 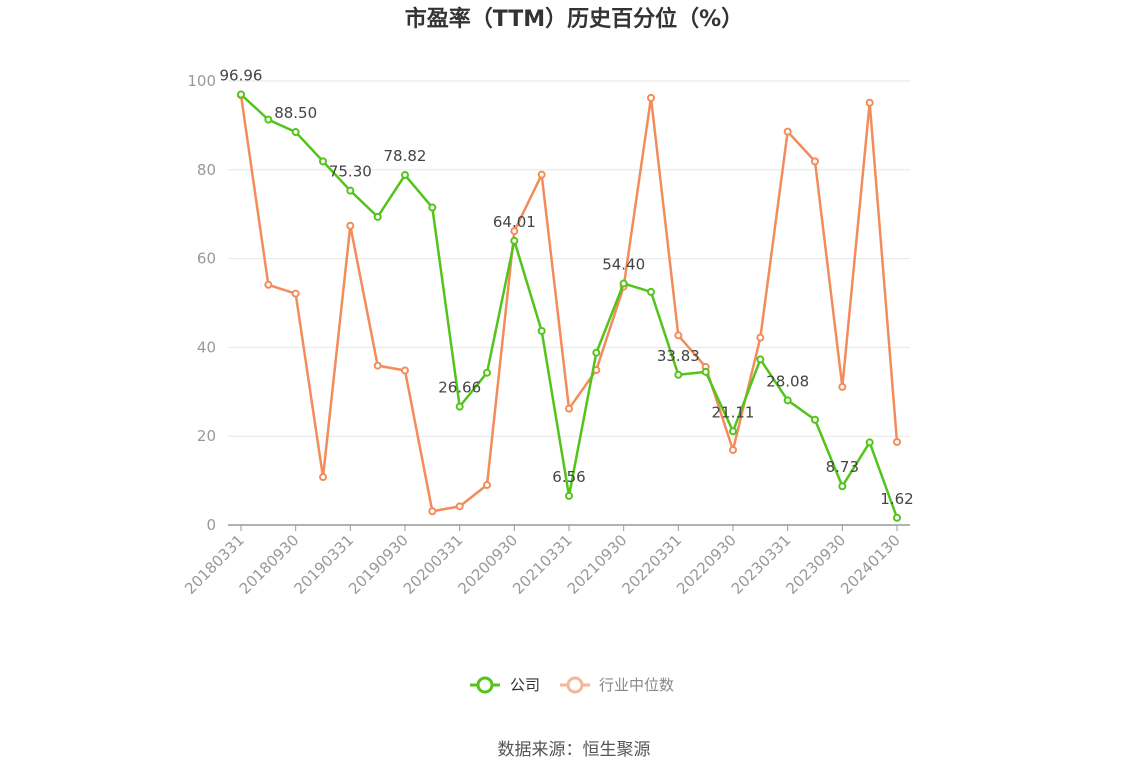 I want to click on legend-industry-label: 行业中位数, so click(x=636, y=685).